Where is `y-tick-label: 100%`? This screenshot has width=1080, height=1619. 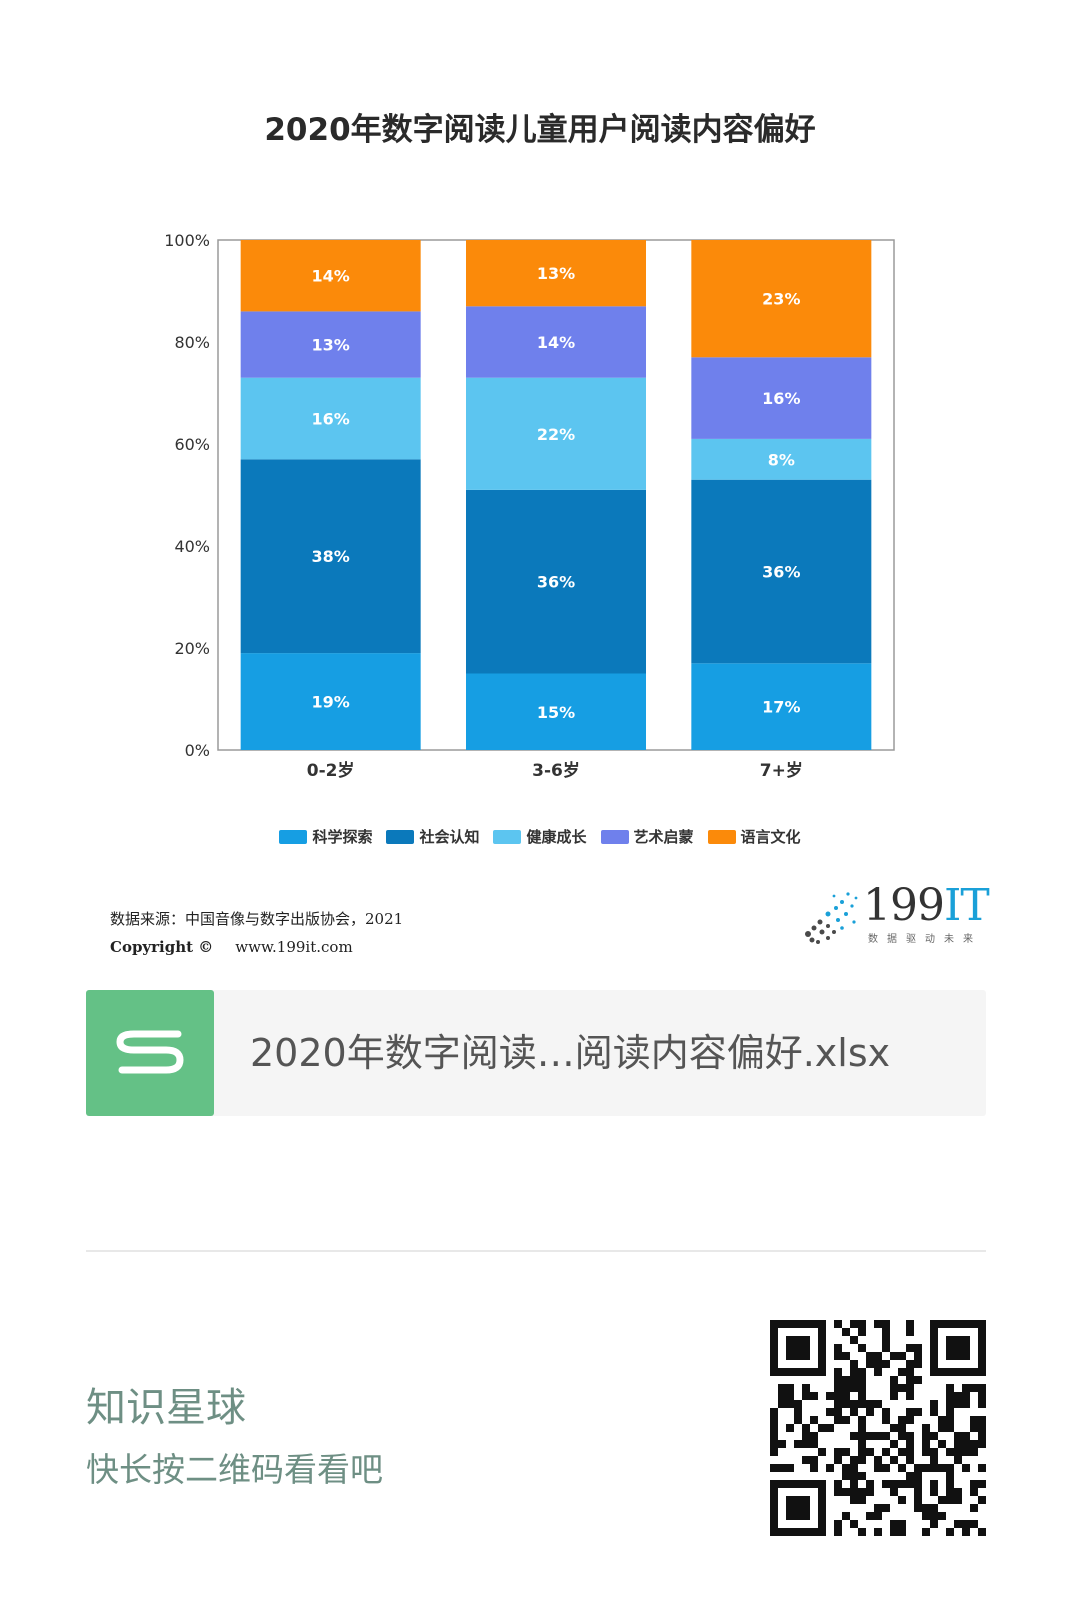 y-tick-label: 100% is located at coordinates (187, 240).